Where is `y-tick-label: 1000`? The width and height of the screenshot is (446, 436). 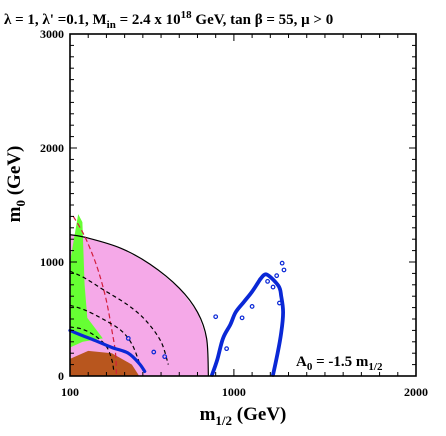
y-tick-label: 1000 is located at coordinates (52, 262).